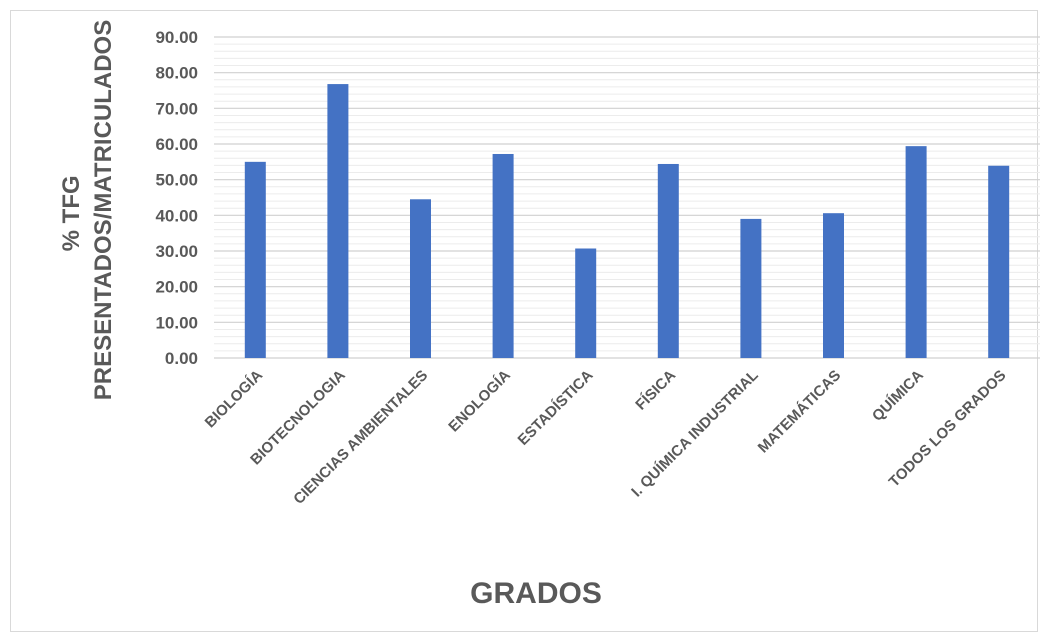 The height and width of the screenshot is (644, 1050). Describe the element at coordinates (176, 322) in the screenshot. I see `y-tick-label: 10.00` at that location.